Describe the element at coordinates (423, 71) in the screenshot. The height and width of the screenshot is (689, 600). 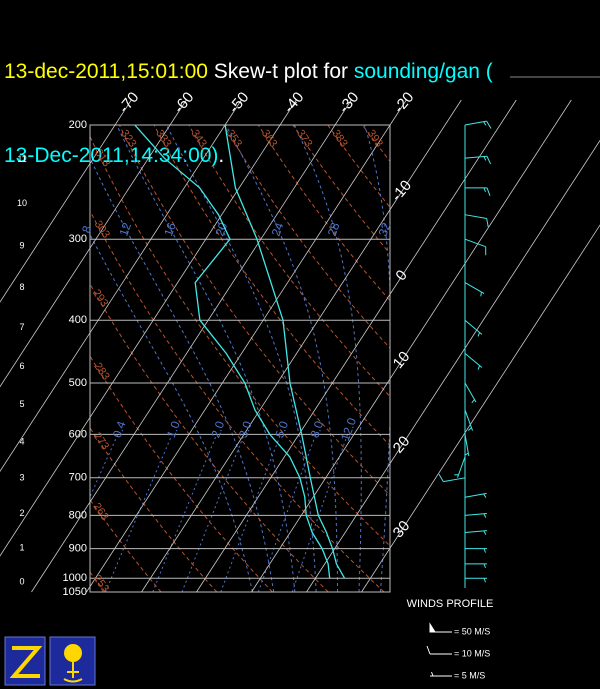
I see `title-part: sounding/gan (` at that location.